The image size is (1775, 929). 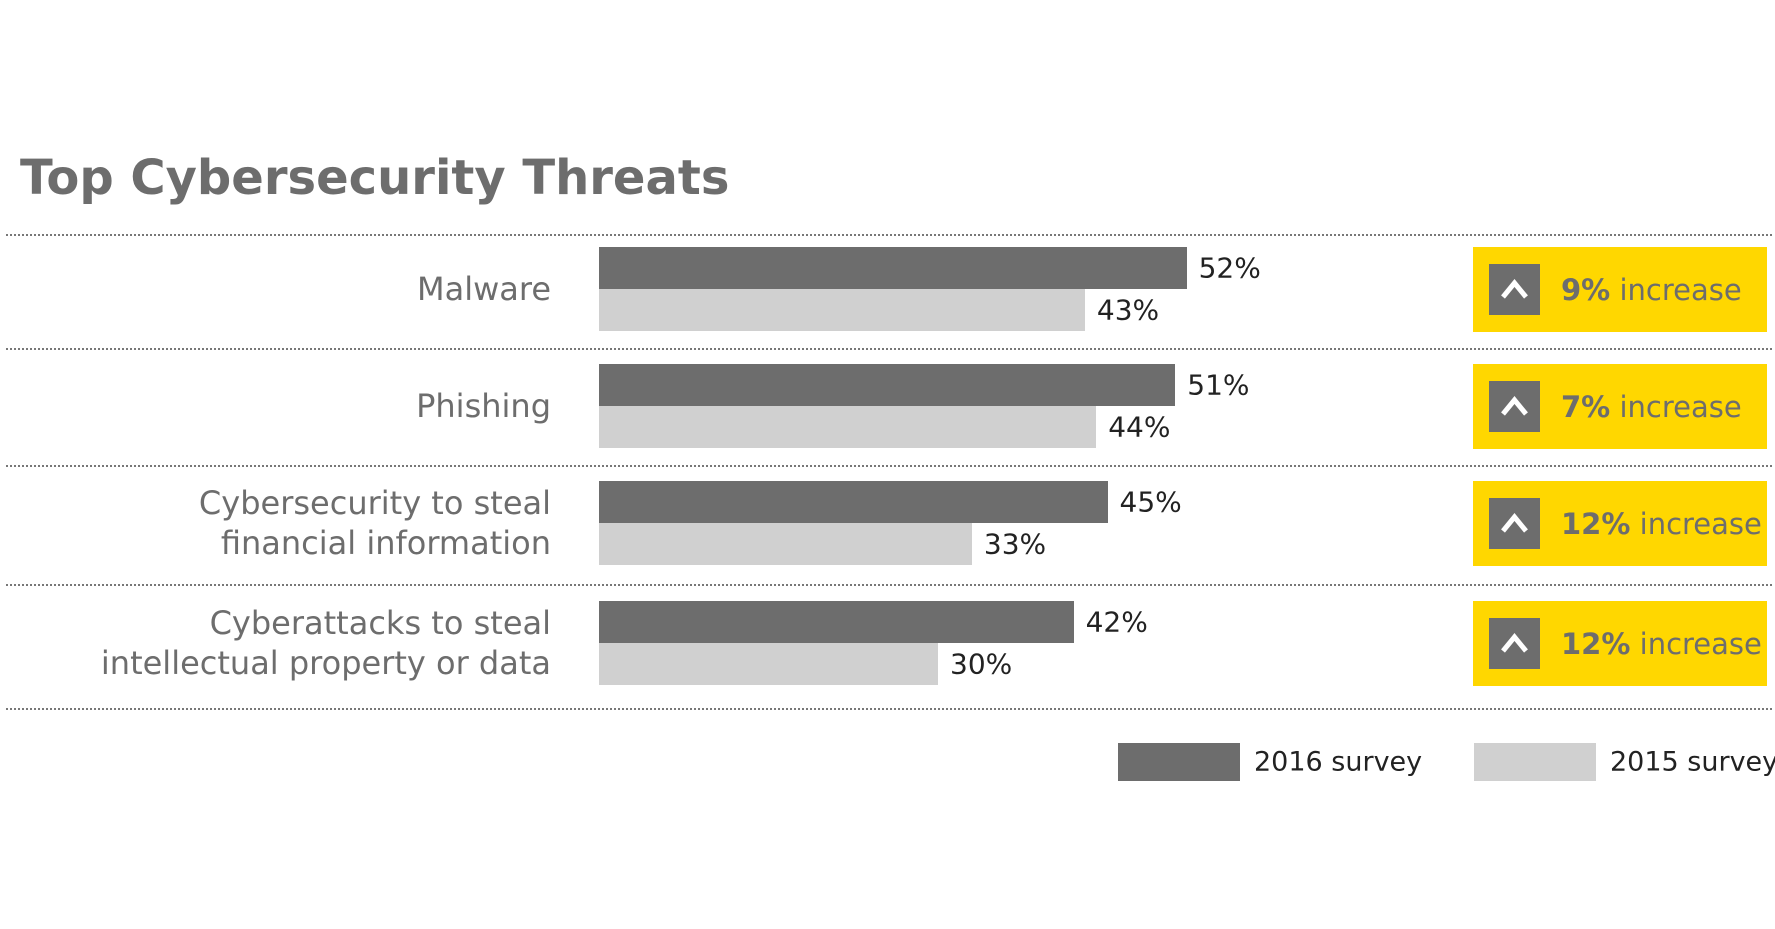 What do you see at coordinates (1338, 762) in the screenshot?
I see `legend-label: 2016 survey` at bounding box center [1338, 762].